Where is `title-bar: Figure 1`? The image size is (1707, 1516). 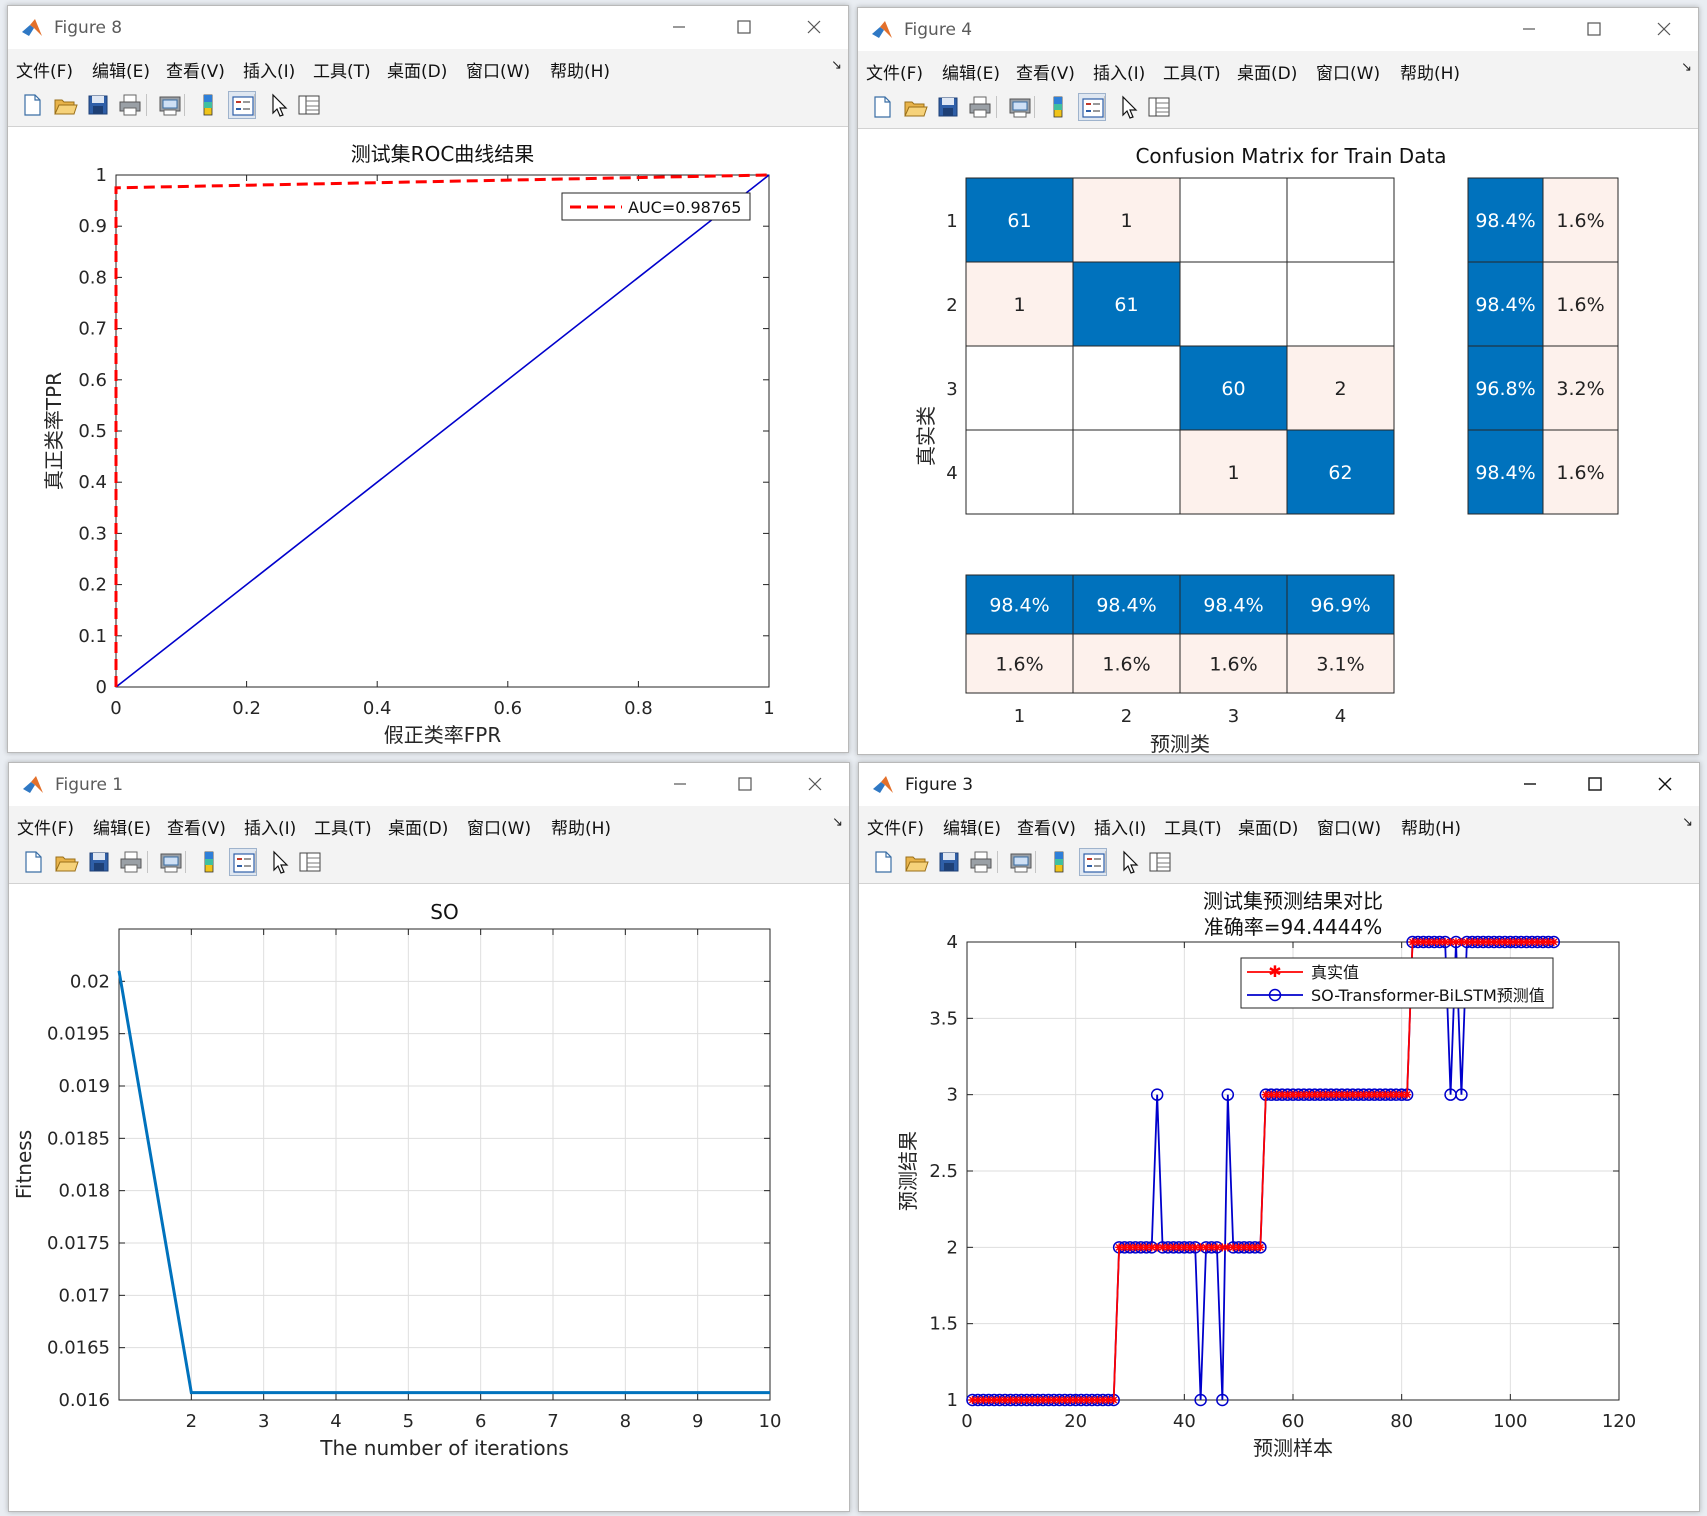 title-bar: Figure 1 is located at coordinates (429, 784).